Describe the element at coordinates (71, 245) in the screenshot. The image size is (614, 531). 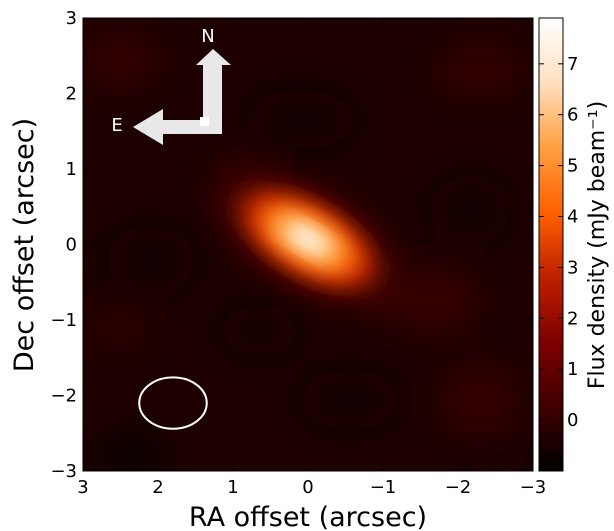
I see `y-tick-label: 0` at that location.